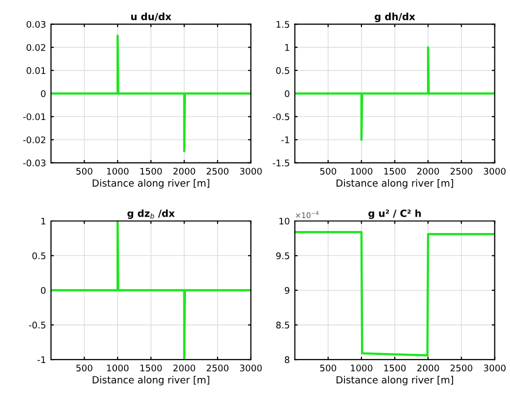 The image size is (510, 404). What do you see at coordinates (395, 17) in the screenshot?
I see `chart-title: g dh/dx` at bounding box center [395, 17].